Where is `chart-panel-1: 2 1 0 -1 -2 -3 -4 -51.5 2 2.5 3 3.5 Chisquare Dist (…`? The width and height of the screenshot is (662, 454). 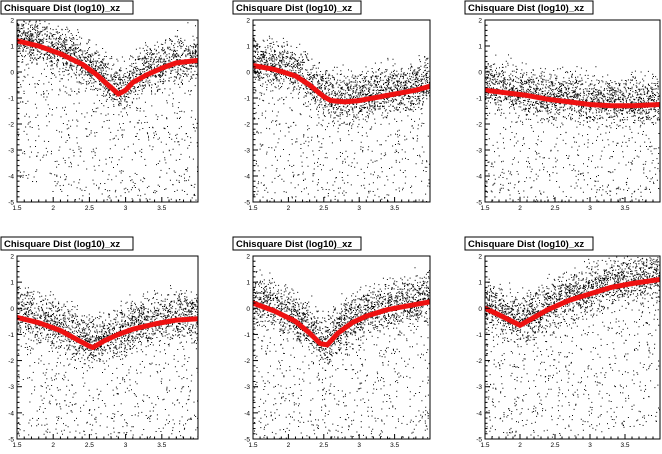 chart-panel-1: 2 1 0 -1 -2 -3 -4 -51.5 2 2.5 3 3.5 Chisquare Dist (… is located at coordinates (99, 106).